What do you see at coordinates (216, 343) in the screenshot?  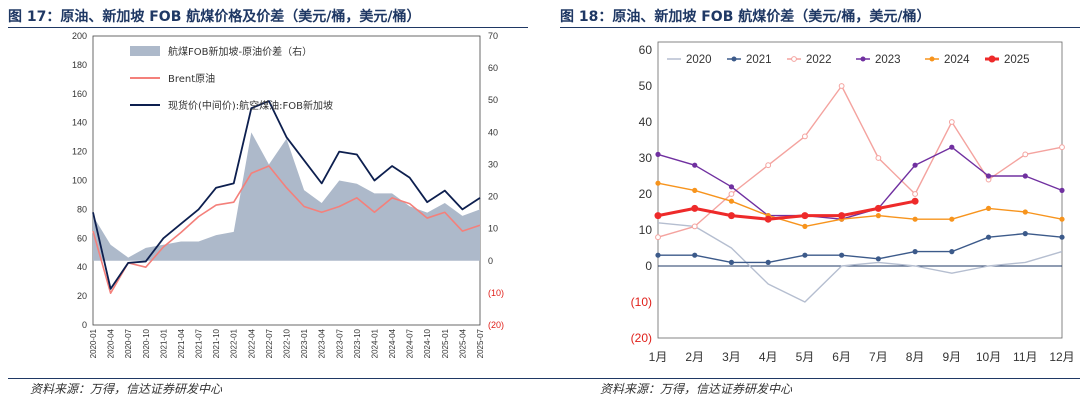 I see `left-x-tick-label: 2021-10` at bounding box center [216, 343].